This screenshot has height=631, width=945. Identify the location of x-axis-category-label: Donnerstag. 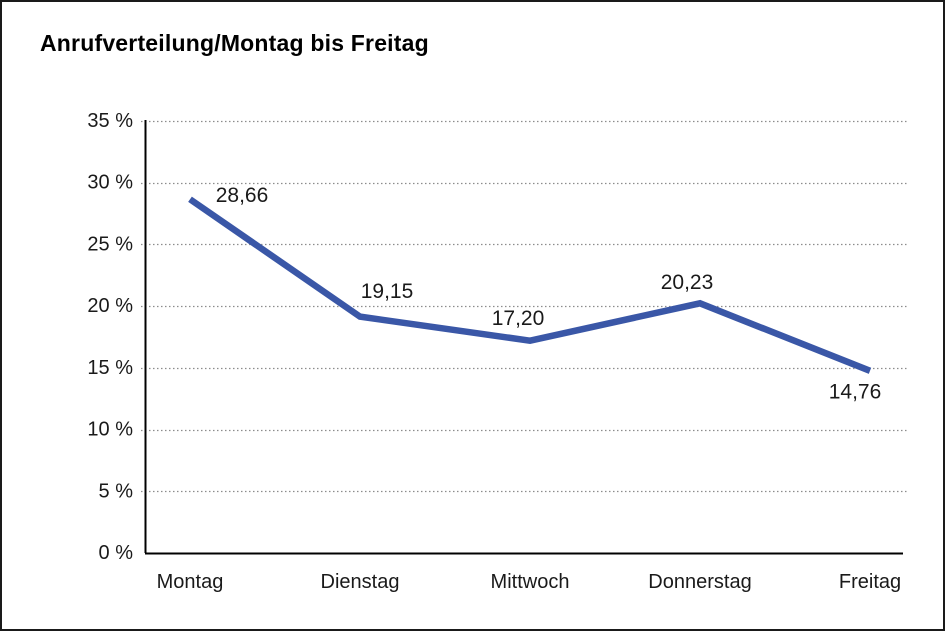
(699, 582).